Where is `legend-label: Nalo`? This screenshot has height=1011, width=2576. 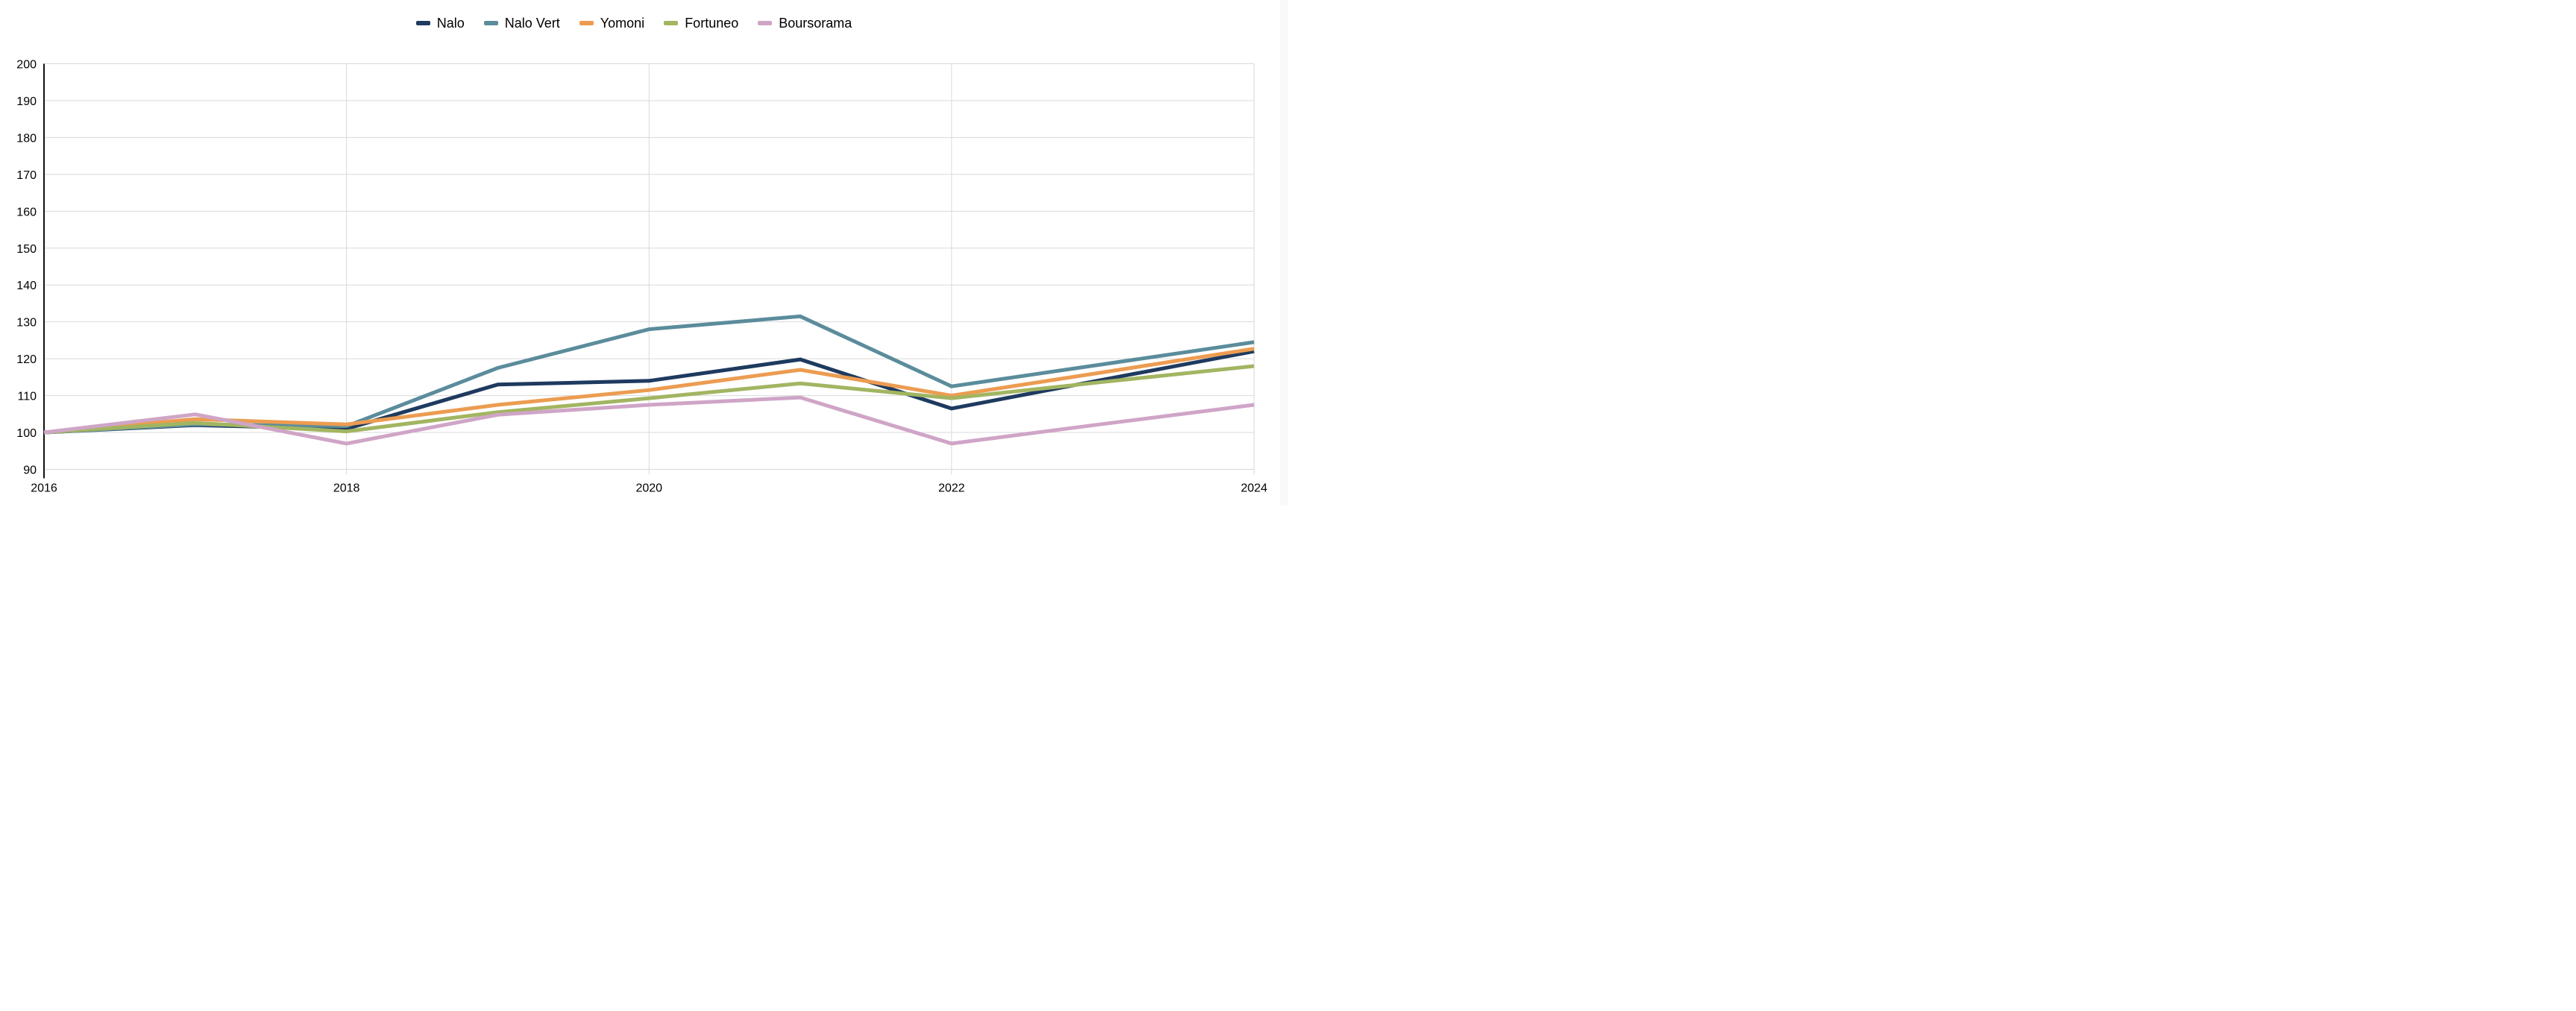 legend-label: Nalo is located at coordinates (451, 23).